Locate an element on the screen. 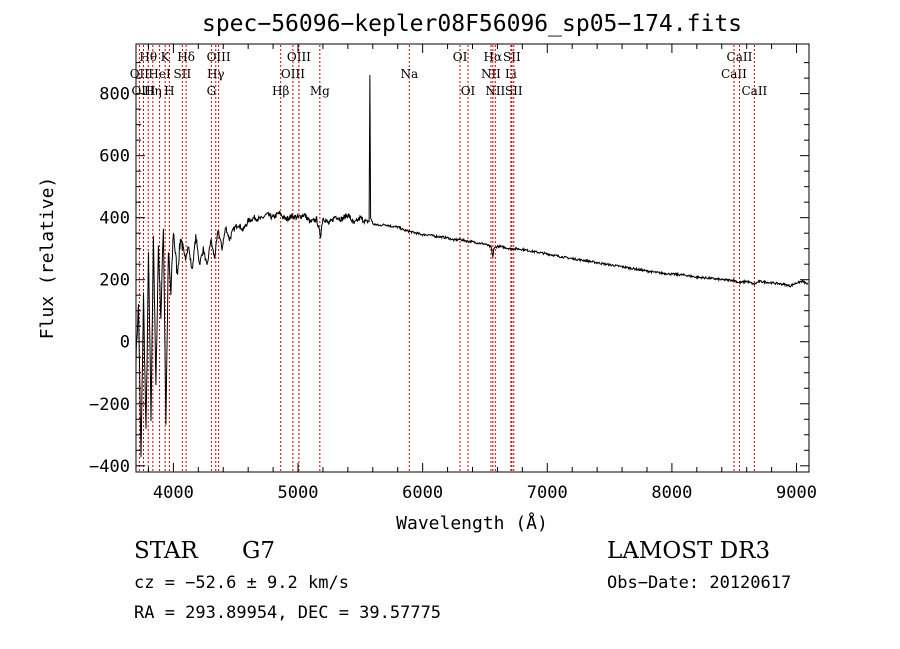 The height and width of the screenshot is (649, 900). x-tick-label: 4000 is located at coordinates (173, 493).